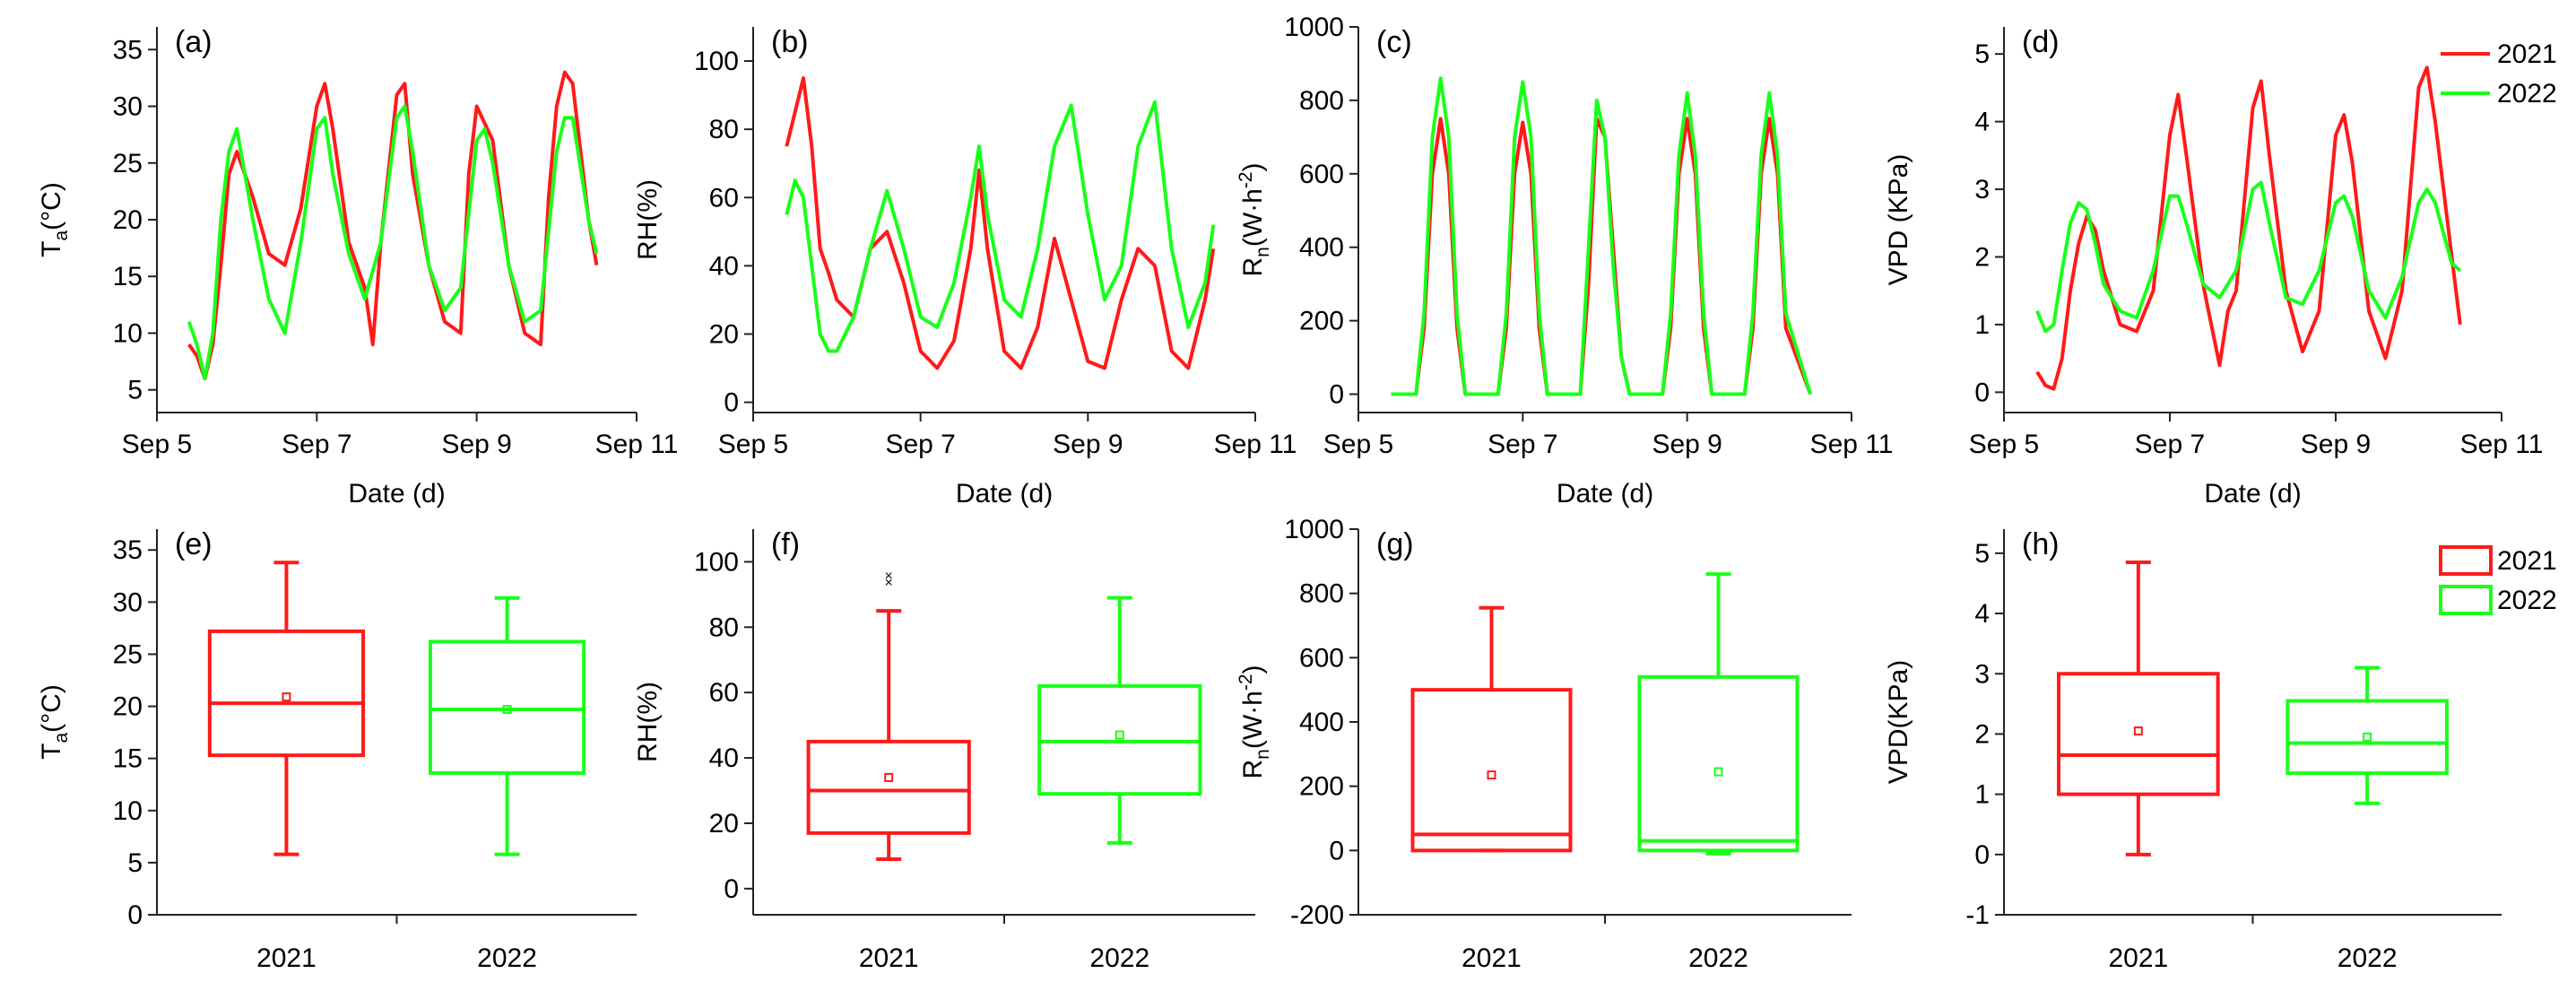  I want to click on y-axis-label-main: VPD(KPa), so click(1898, 722).